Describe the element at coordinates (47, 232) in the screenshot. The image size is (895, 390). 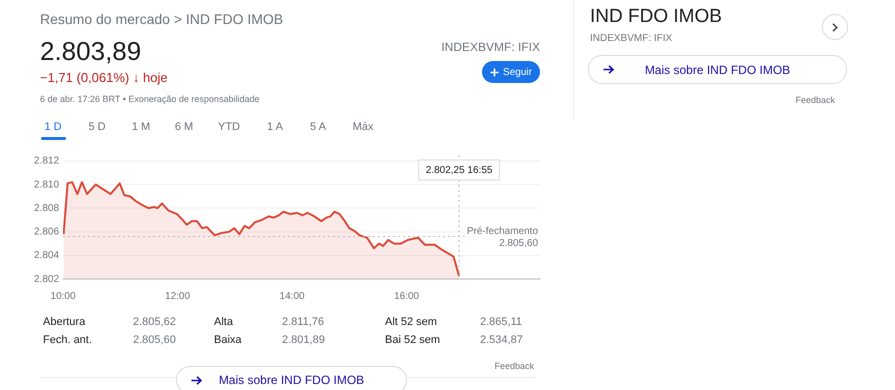
I see `y-tick-label: 2.806` at that location.